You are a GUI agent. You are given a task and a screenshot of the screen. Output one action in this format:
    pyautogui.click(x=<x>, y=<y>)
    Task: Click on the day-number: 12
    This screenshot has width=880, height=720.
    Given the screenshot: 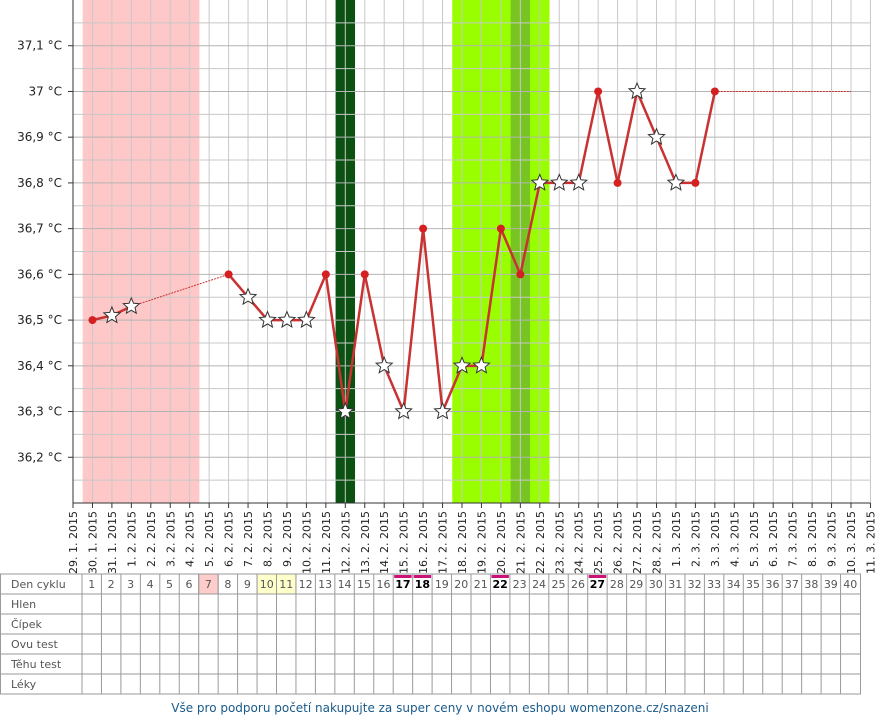 What is the action you would take?
    pyautogui.click(x=306, y=584)
    